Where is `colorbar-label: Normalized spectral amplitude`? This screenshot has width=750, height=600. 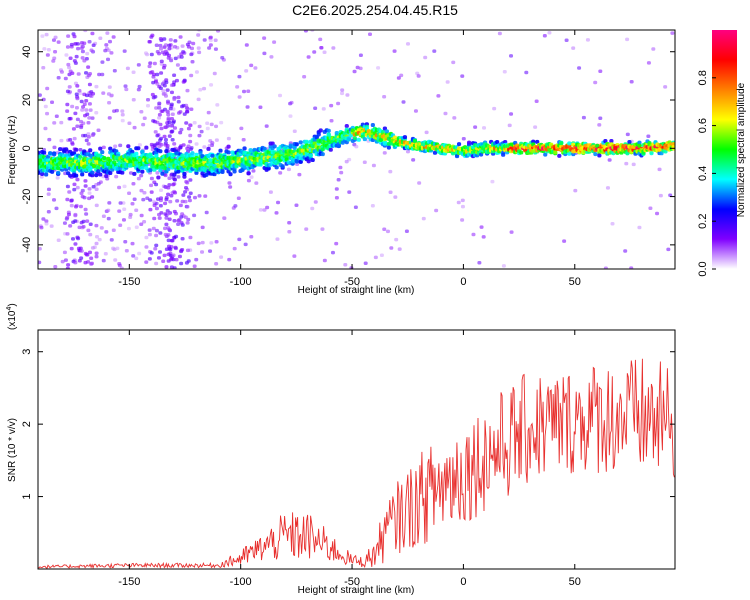 colorbar-label: Normalized spectral amplitude is located at coordinates (741, 149).